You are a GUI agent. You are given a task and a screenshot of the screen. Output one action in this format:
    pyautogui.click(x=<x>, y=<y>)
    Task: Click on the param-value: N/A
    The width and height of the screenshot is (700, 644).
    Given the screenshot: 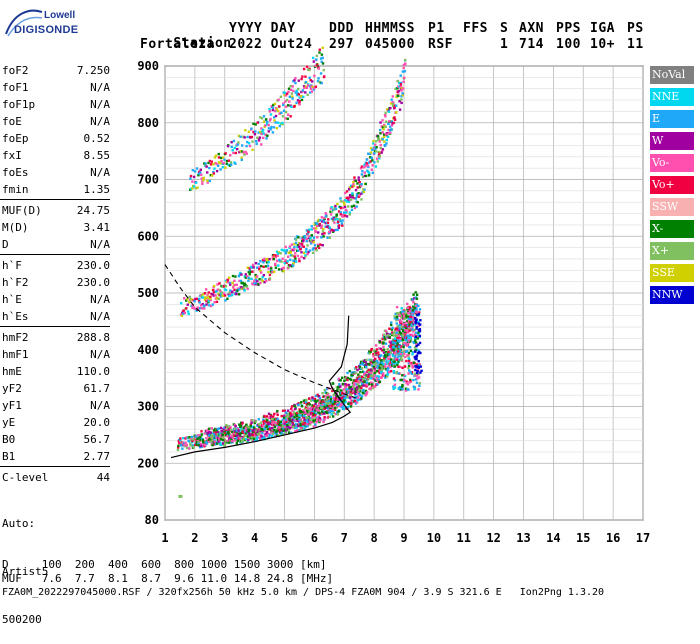 What is the action you would take?
    pyautogui.click(x=100, y=316)
    